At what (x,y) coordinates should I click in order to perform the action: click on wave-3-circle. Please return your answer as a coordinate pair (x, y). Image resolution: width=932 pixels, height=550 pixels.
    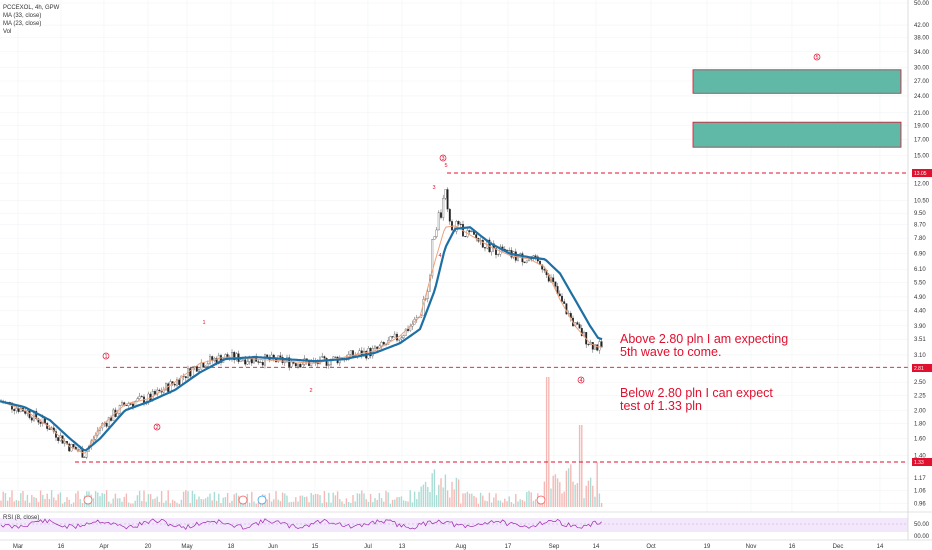
    Looking at the image, I should click on (443, 158).